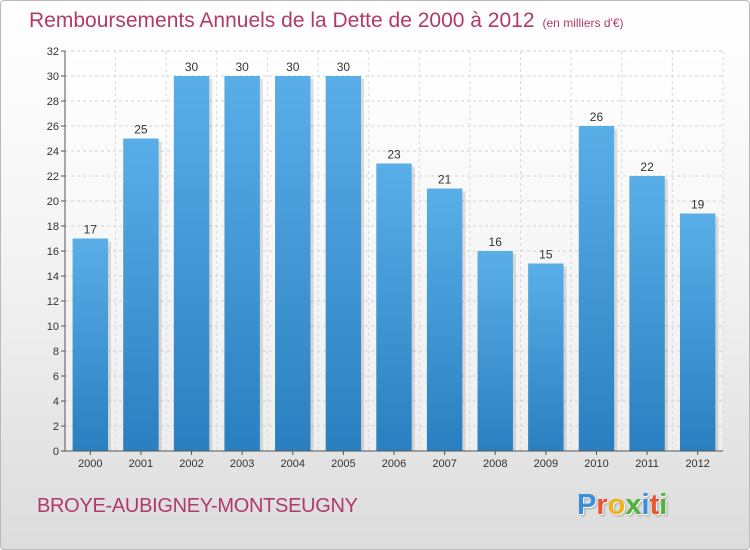 Image resolution: width=750 pixels, height=550 pixels. Describe the element at coordinates (53, 77) in the screenshot. I see `y-tick-label: 30` at that location.